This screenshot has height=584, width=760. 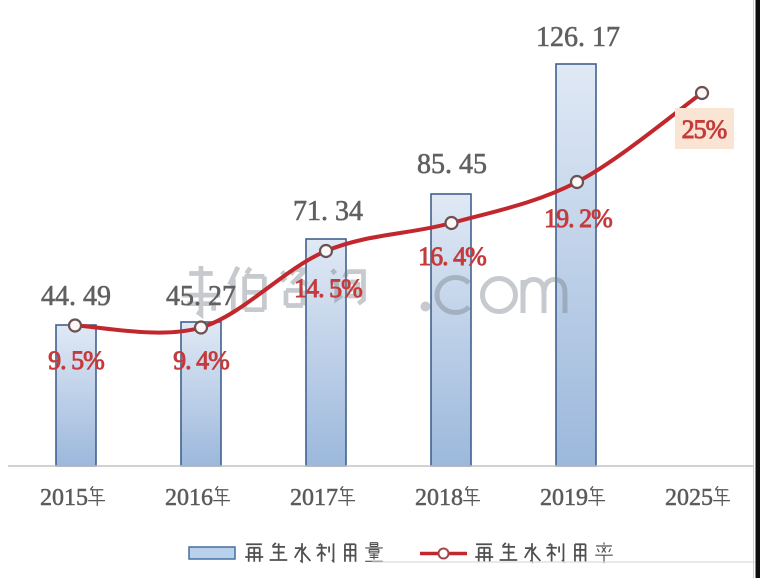 What do you see at coordinates (328, 211) in the screenshot?
I see `svg-text: 71. 34` at bounding box center [328, 211].